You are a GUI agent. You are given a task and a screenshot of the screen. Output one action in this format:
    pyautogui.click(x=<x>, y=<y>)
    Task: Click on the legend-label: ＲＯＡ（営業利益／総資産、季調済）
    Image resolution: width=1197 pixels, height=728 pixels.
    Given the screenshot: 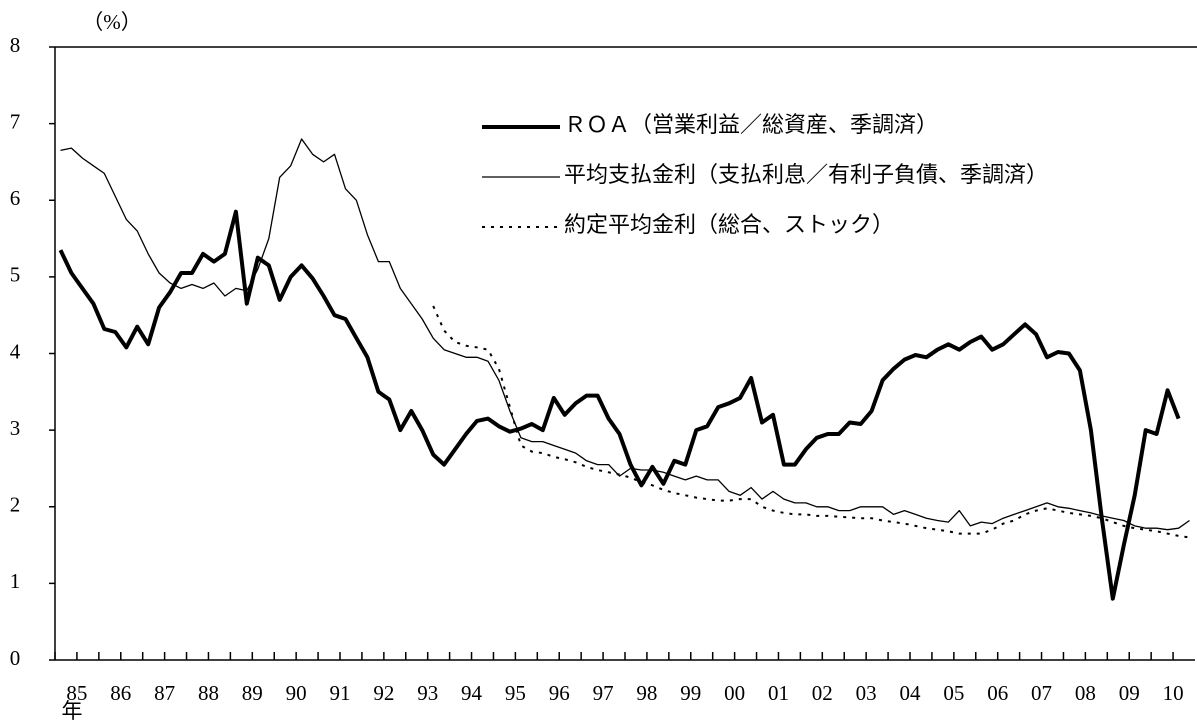 What is the action you would take?
    pyautogui.click(x=751, y=124)
    